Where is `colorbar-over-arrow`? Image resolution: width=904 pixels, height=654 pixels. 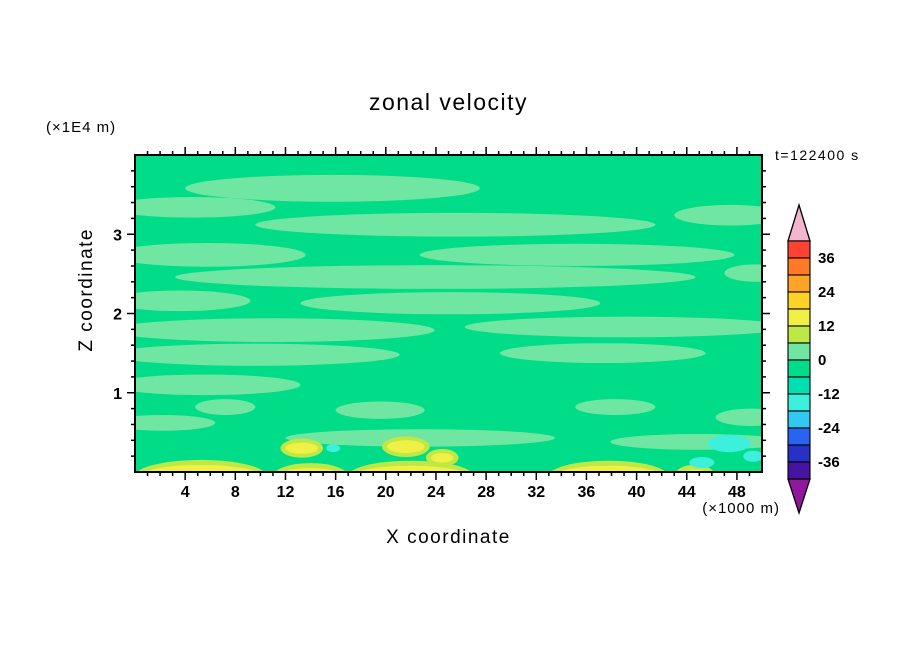
colorbar-over-arrow is located at coordinates (799, 222).